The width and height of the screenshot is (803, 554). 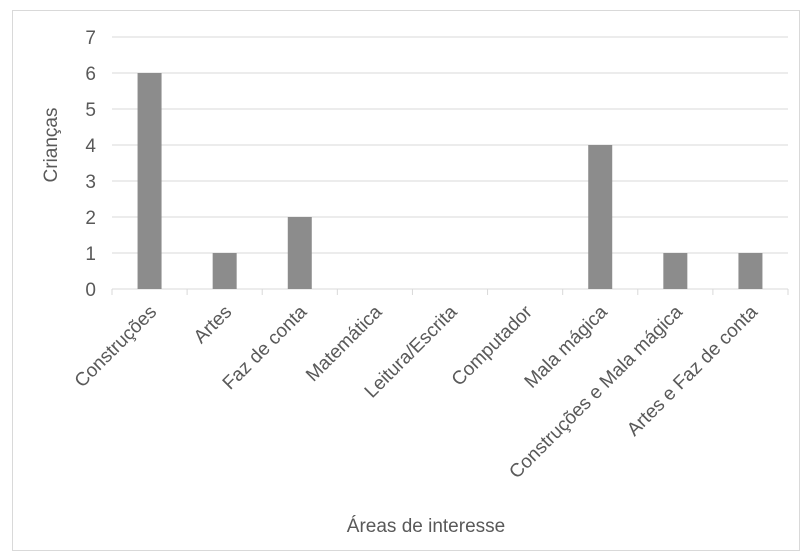 I want to click on y-tick-label: 3, so click(x=90, y=182).